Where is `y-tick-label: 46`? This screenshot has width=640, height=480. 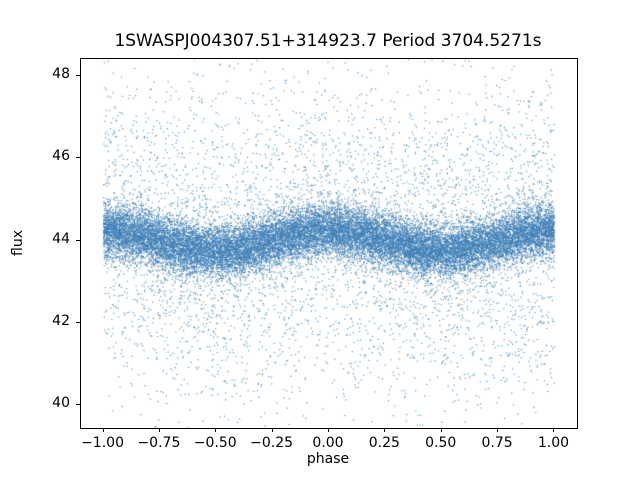
y-tick-label: 46 is located at coordinates (61, 156).